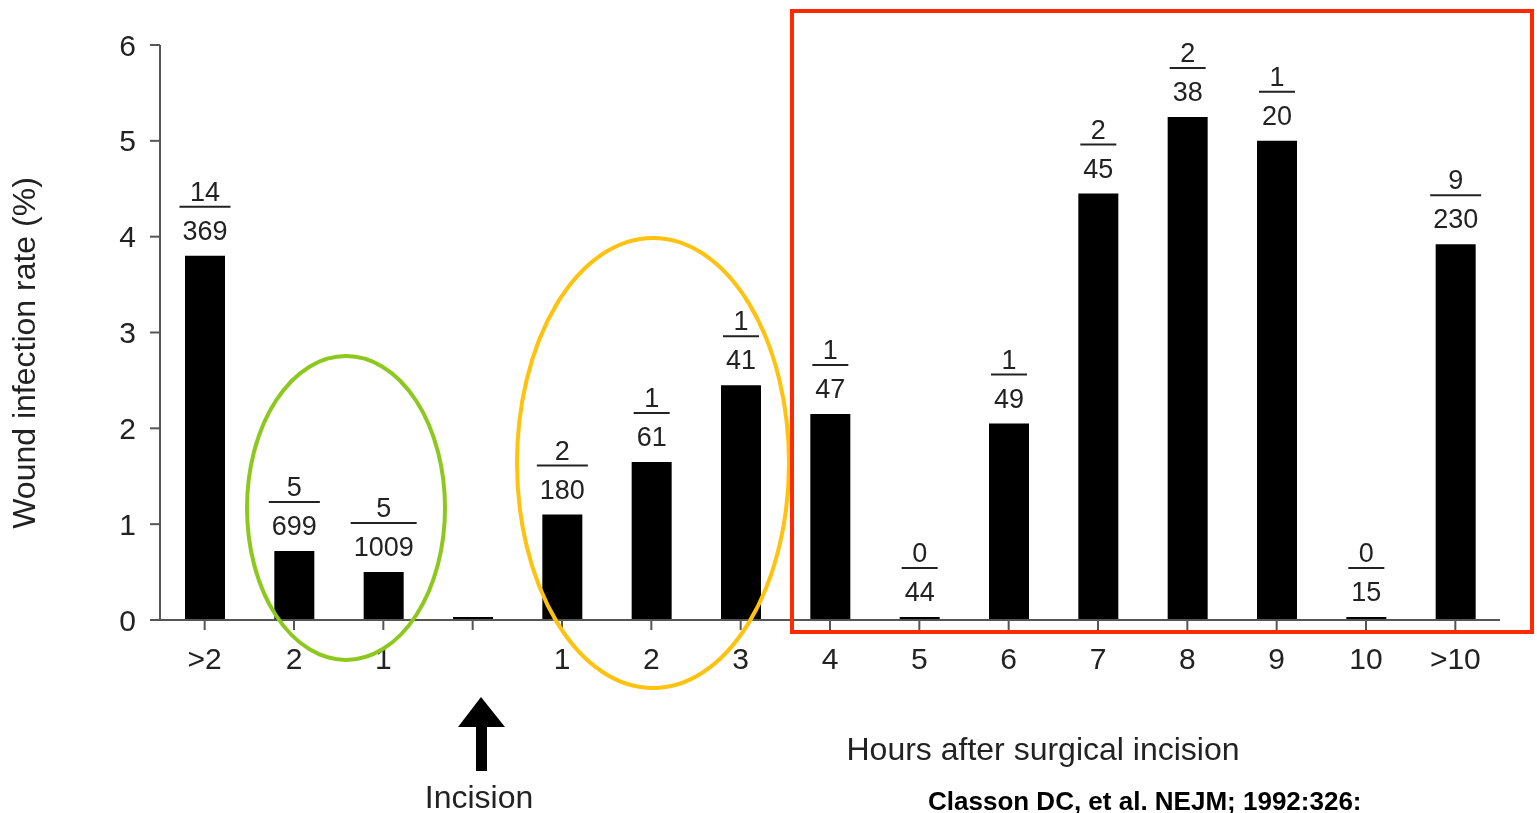  What do you see at coordinates (1187, 72) in the screenshot?
I see `annotation: 2 38` at bounding box center [1187, 72].